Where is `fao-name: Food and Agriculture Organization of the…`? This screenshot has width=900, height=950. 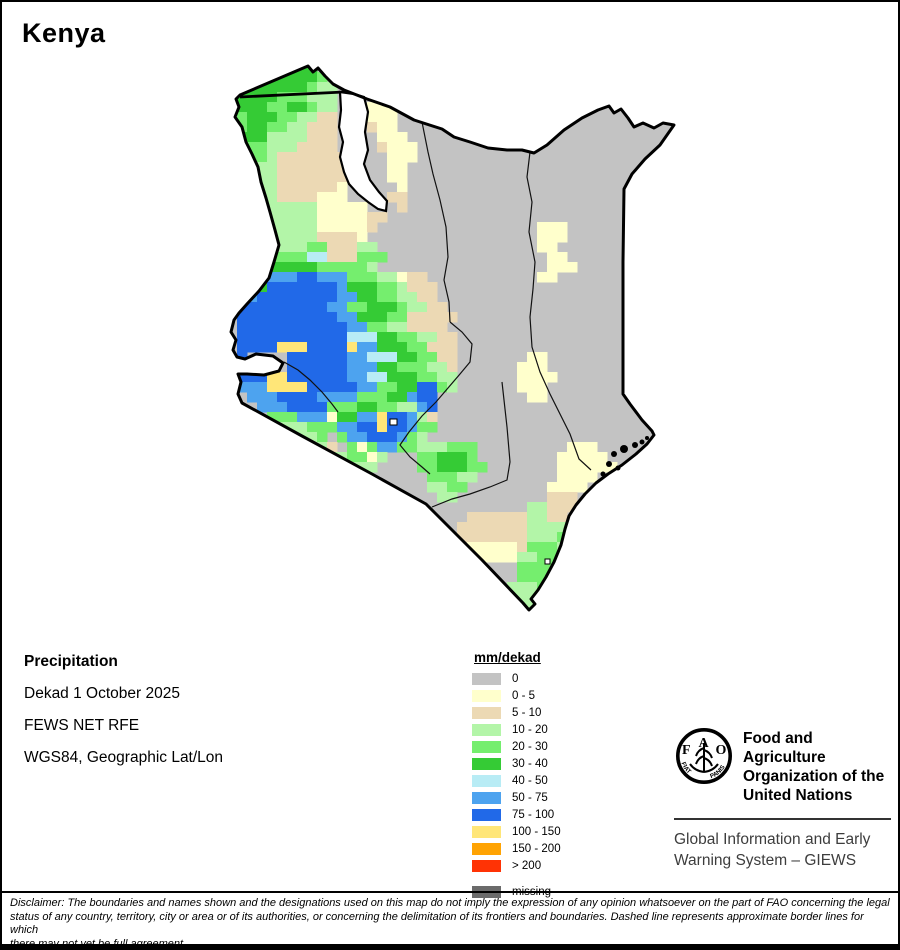
fao-name: Food and Agriculture Organization of the… is located at coordinates (817, 765).